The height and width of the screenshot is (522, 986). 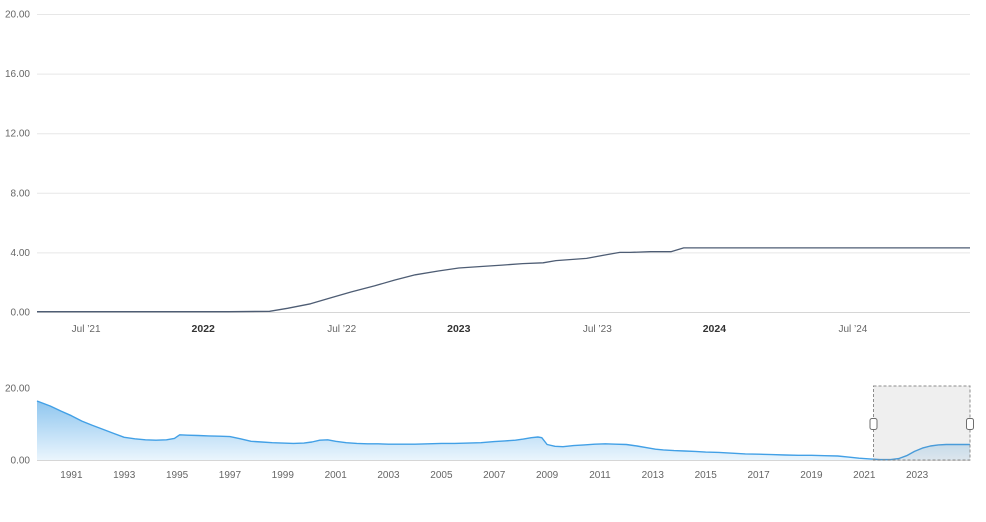 What do you see at coordinates (441, 475) in the screenshot?
I see `x-axis-label: 2005` at bounding box center [441, 475].